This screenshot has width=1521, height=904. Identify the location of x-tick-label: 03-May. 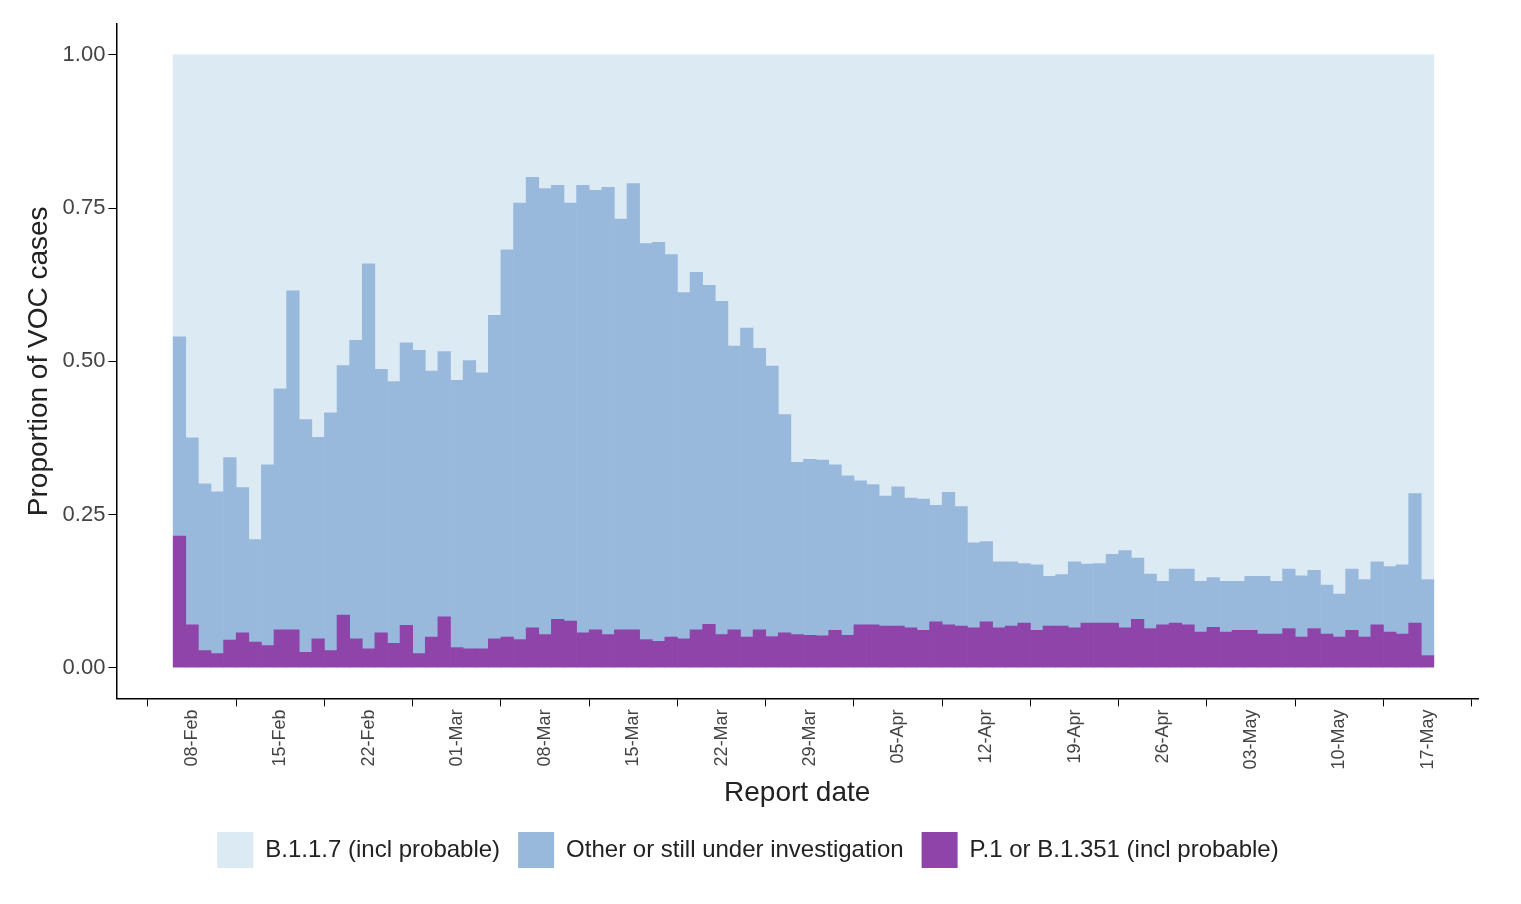
(1250, 739).